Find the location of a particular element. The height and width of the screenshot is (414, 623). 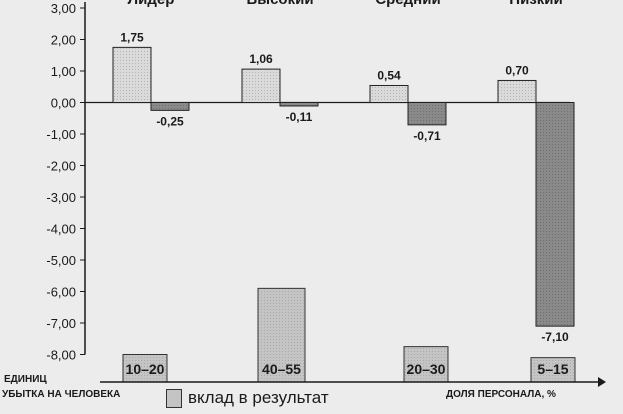

y-tick-label: 0,00 is located at coordinates (63, 103).